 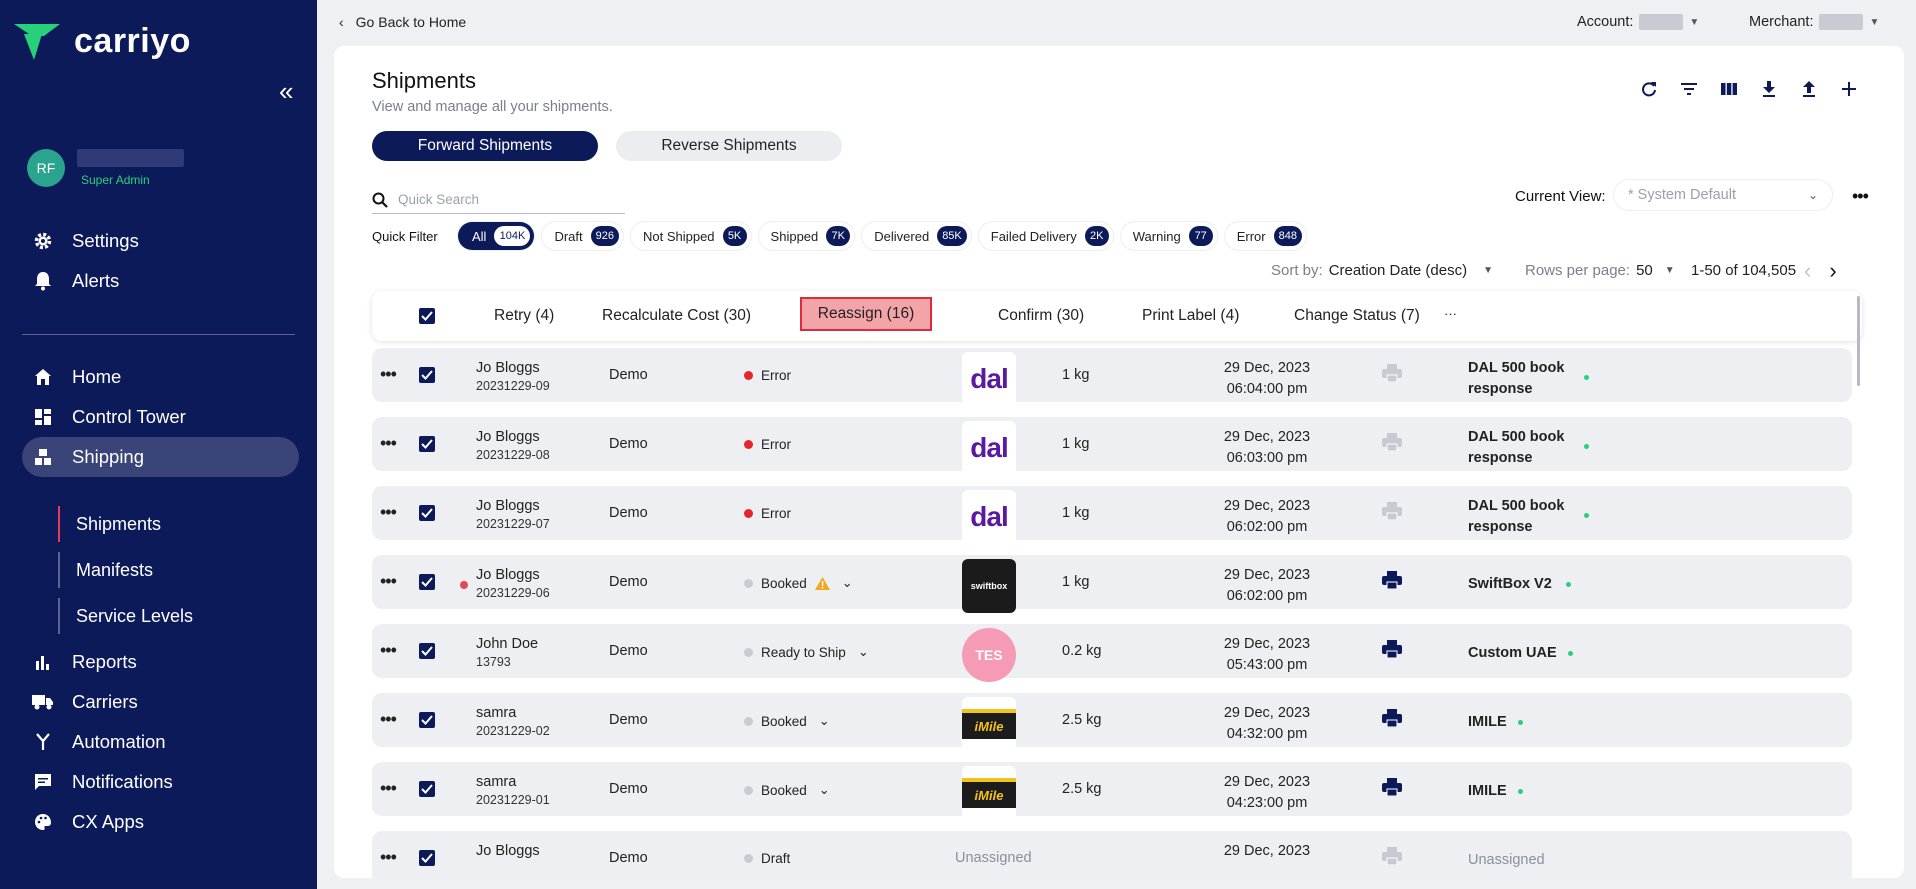 What do you see at coordinates (125, 616) in the screenshot?
I see `sidebar-subitem-service-levels: Service Levels` at bounding box center [125, 616].